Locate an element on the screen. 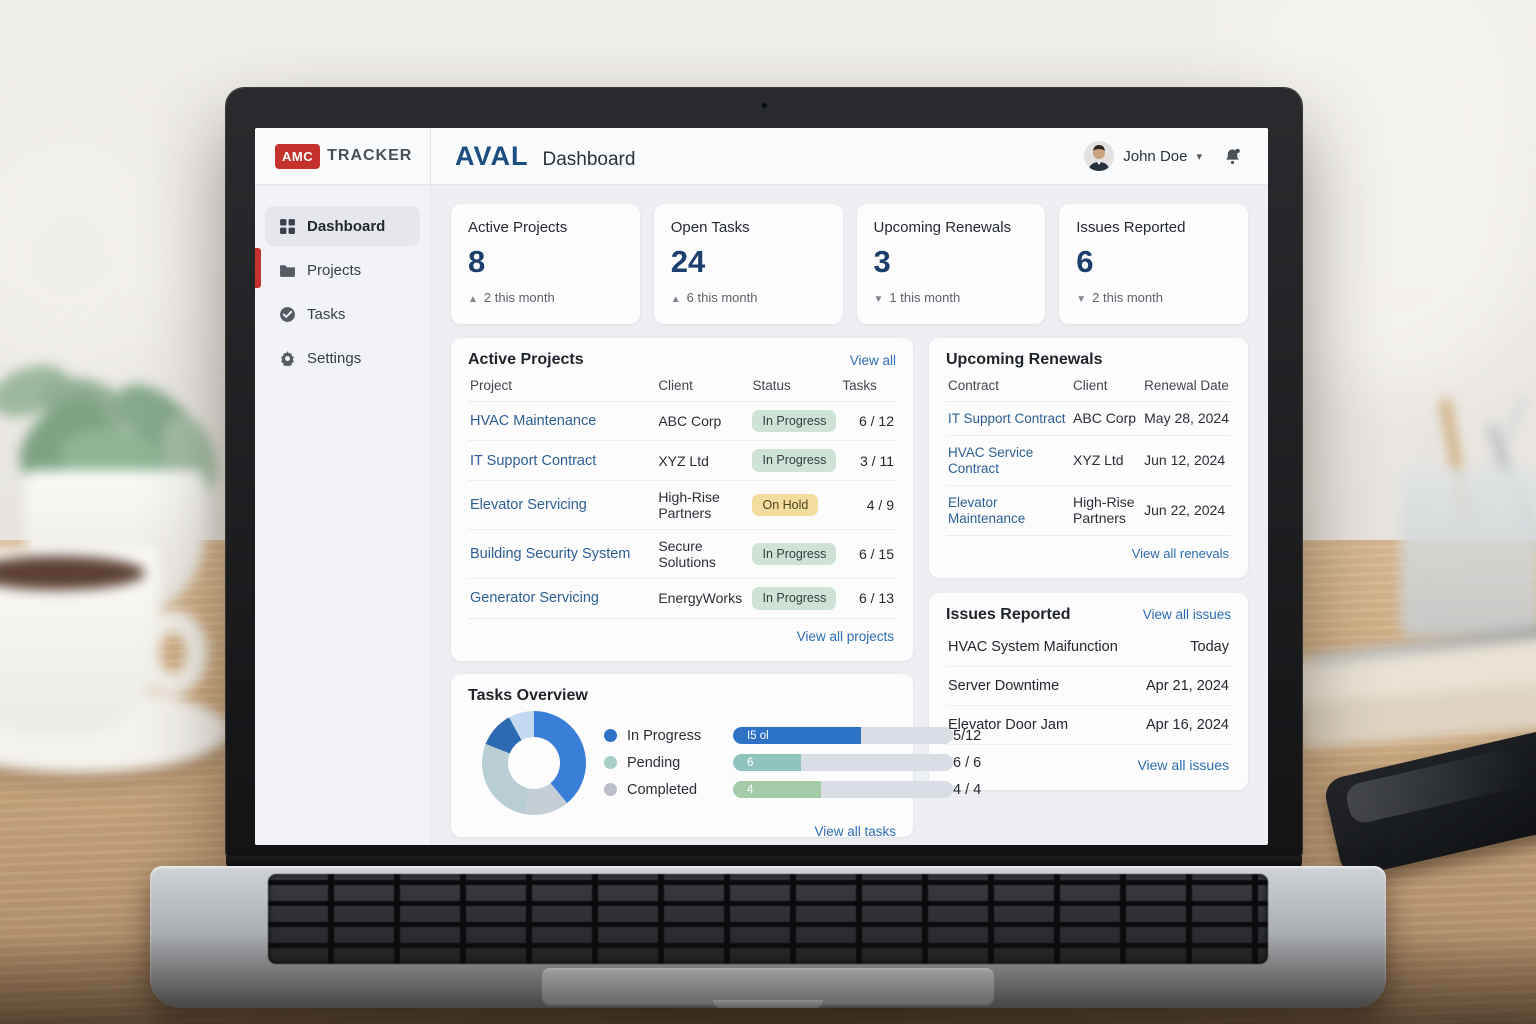 Image resolution: width=1536 pixels, height=1024 pixels. list-item: Server Downtime Apr 21, 2024 is located at coordinates (1088, 686).